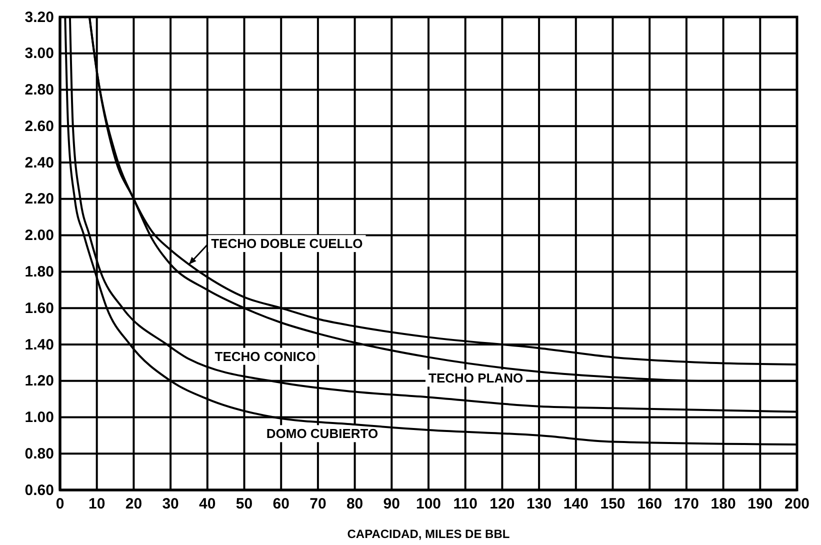 The height and width of the screenshot is (545, 821). I want to click on x-axis-title: CAPACIDAD, MILES DE BBL, so click(428, 534).